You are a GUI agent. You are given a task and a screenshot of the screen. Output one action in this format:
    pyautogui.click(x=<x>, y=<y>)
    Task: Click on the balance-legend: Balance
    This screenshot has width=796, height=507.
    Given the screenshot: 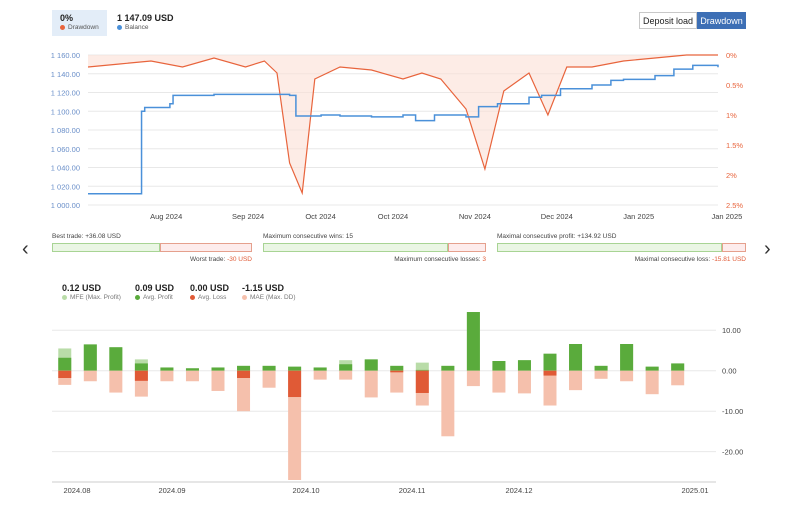 What is the action you would take?
    pyautogui.click(x=133, y=27)
    